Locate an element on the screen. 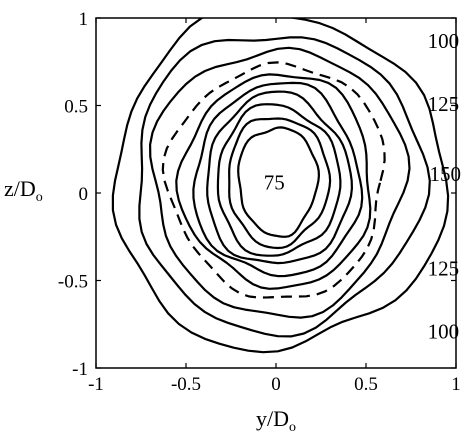  x-tick-label: 0.5 is located at coordinates (366, 384).